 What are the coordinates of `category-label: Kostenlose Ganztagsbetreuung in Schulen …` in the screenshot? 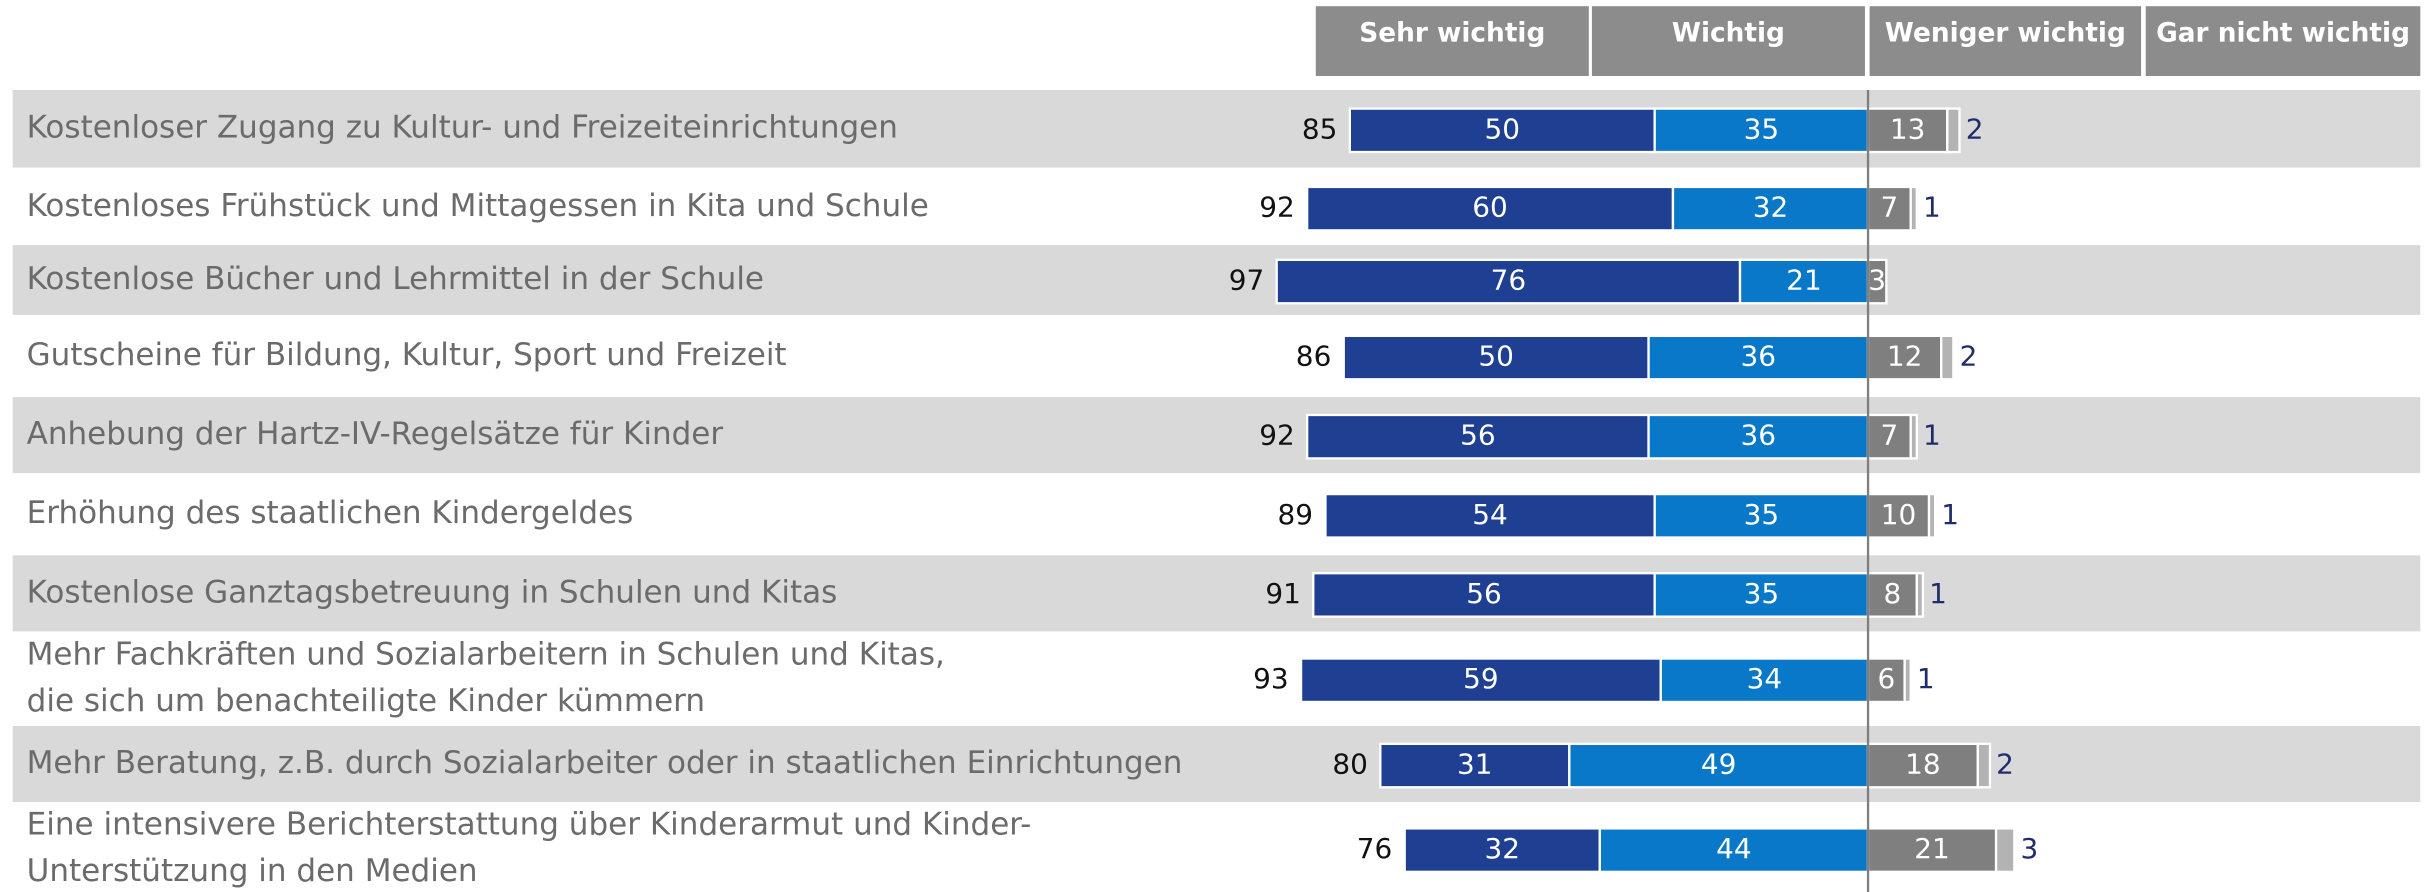 It's located at (432, 592).